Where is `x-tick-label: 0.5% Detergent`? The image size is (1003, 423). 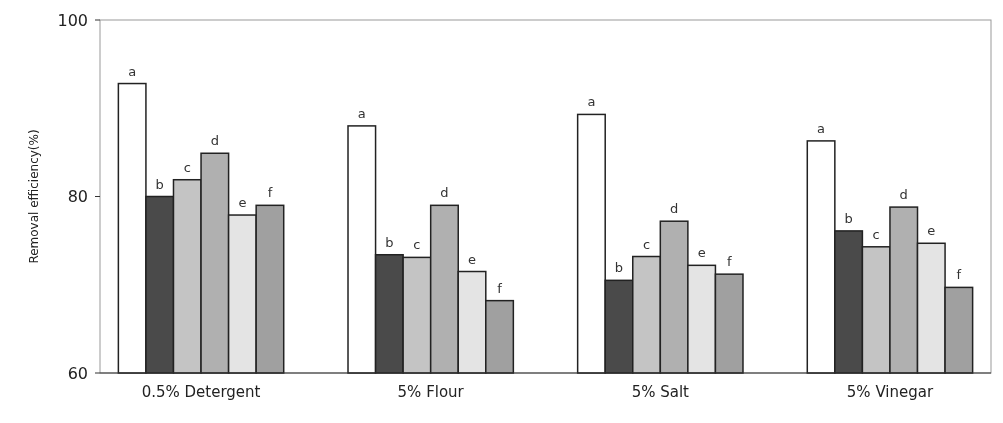
x-tick-label: 0.5% Detergent is located at coordinates (201, 392).